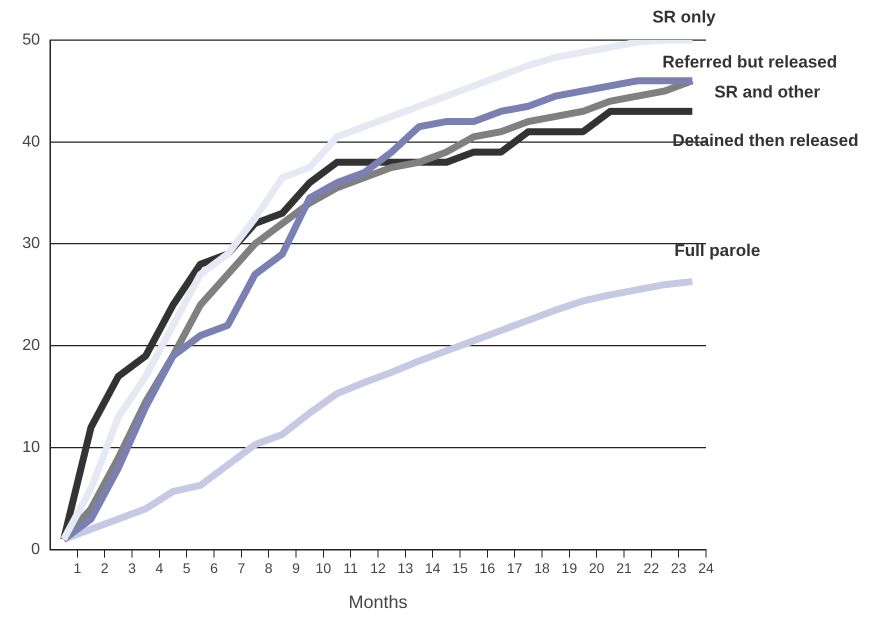 The width and height of the screenshot is (876, 622). Describe the element at coordinates (378, 602) in the screenshot. I see `x-axis-title: Months` at that location.